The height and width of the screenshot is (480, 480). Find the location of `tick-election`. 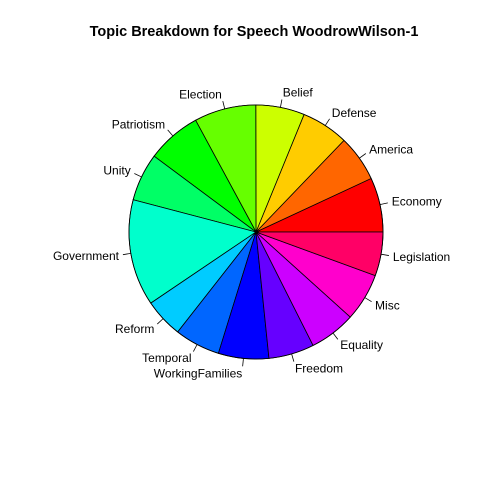

tick-election is located at coordinates (224, 105).